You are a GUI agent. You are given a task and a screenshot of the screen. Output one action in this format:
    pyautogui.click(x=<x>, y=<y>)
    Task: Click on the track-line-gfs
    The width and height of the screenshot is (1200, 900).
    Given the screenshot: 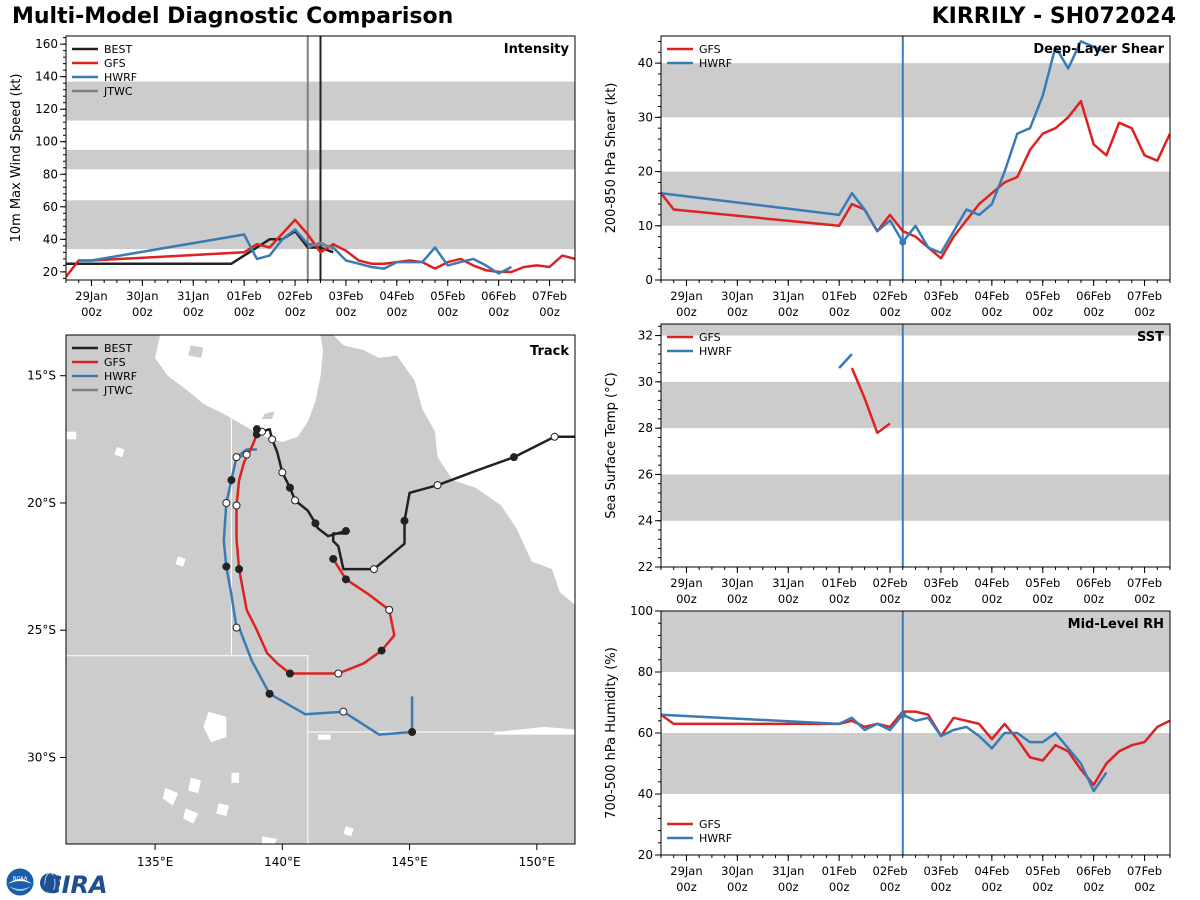 What is the action you would take?
    pyautogui.click(x=315, y=554)
    